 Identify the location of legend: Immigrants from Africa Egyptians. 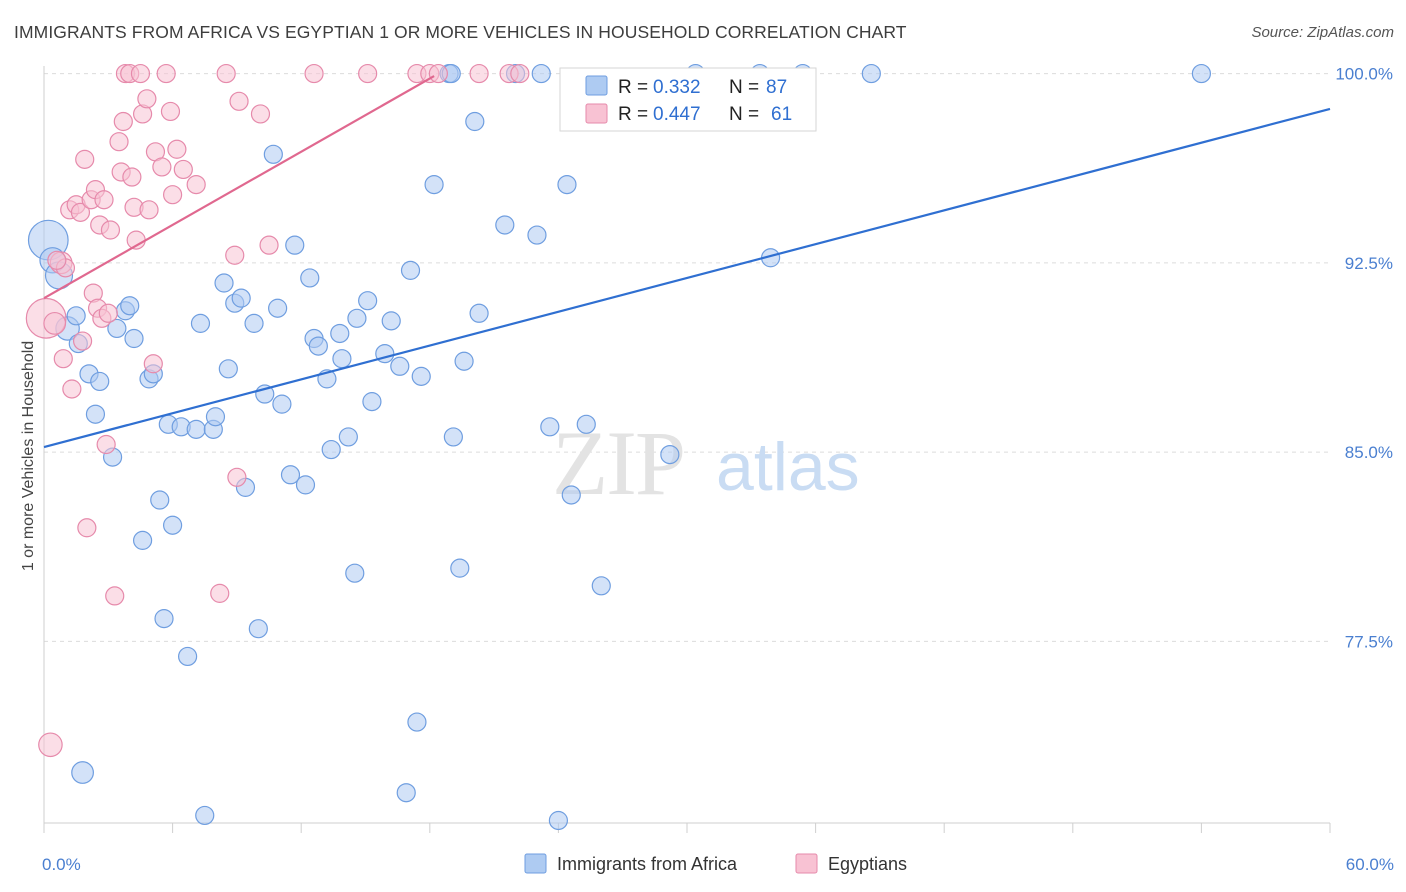
(715, 863).